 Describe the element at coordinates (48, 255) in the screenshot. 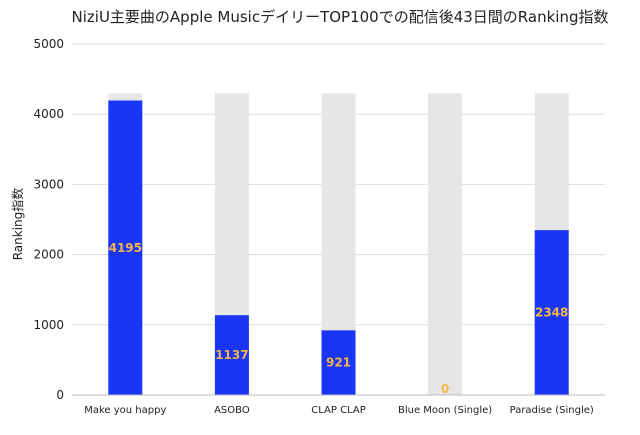

I see `y-tick-label: 2000` at that location.